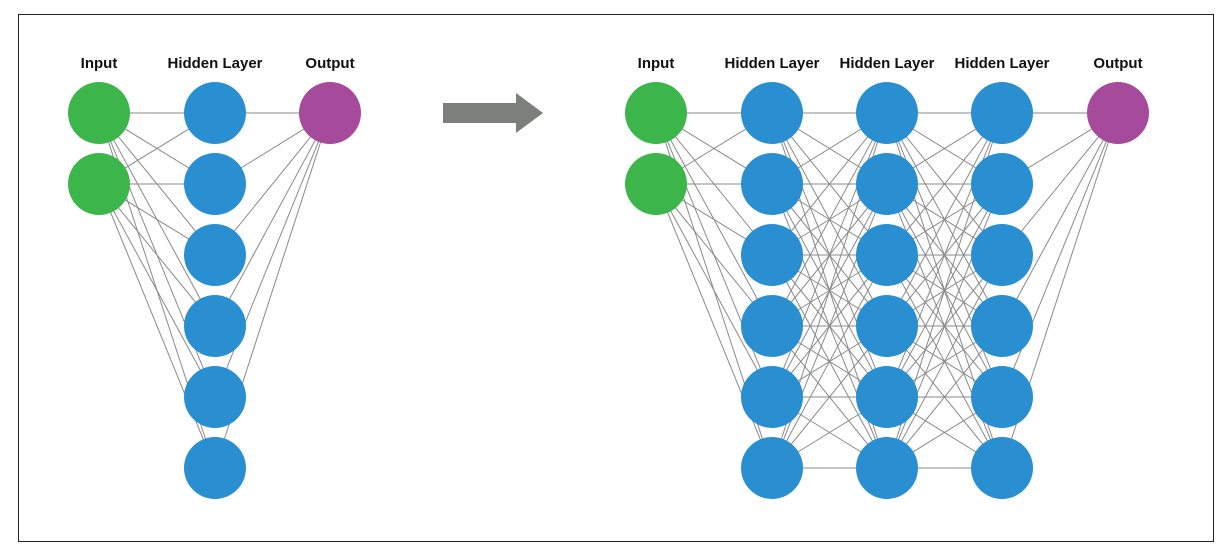  Describe the element at coordinates (99, 63) in the screenshot. I see `layer-label-shallow-0: Input` at that location.